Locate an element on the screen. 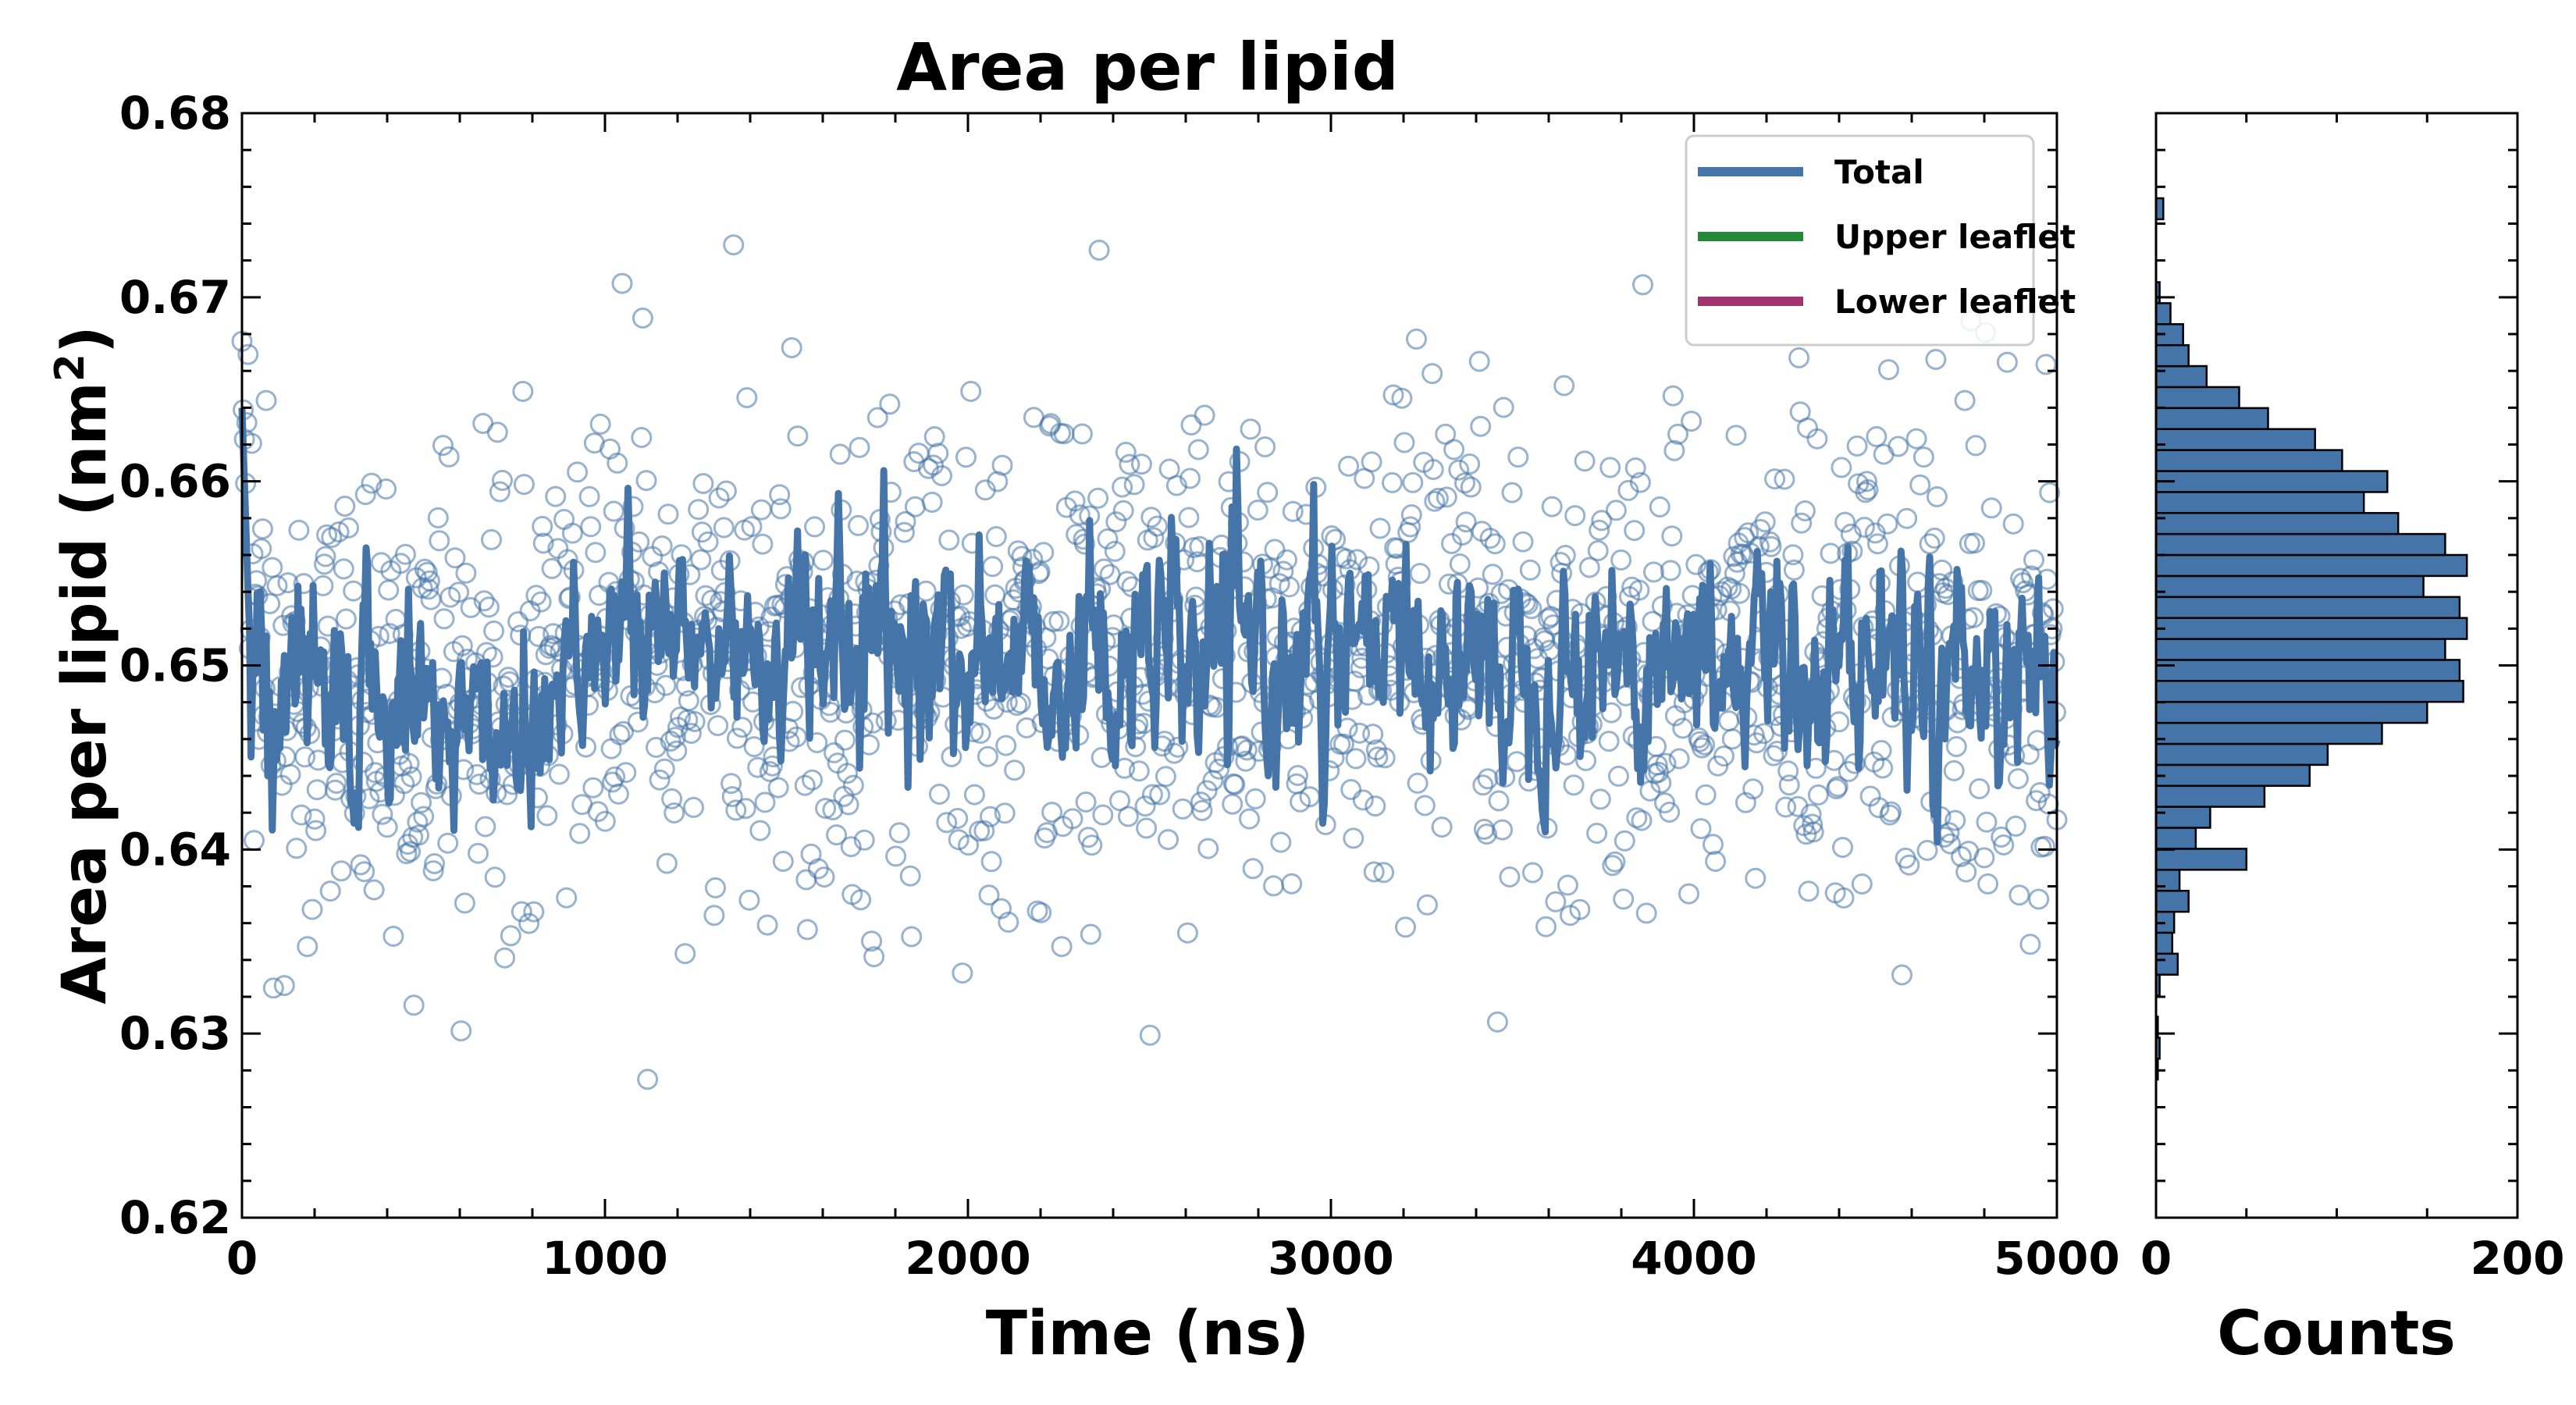  histogram-panel: 0 200 is located at coordinates (2352, 698).